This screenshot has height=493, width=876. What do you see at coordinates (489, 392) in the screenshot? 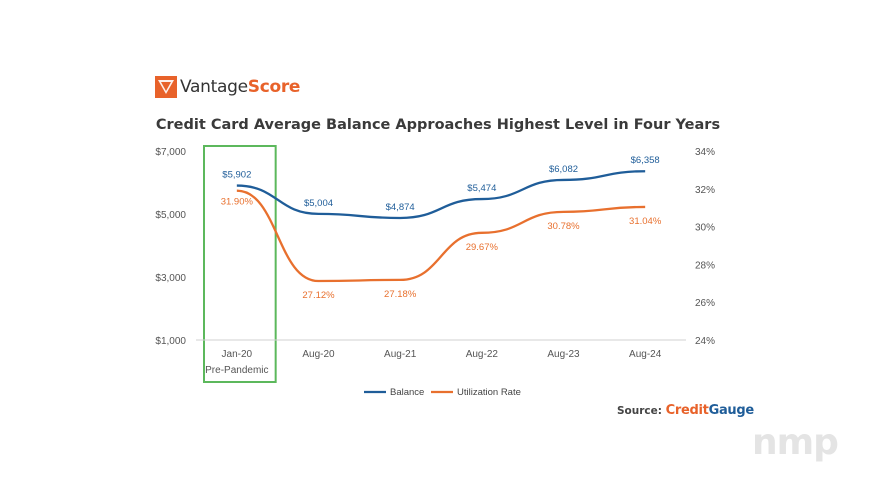
I see `legend-label-utilization: Utilization Rate` at bounding box center [489, 392].